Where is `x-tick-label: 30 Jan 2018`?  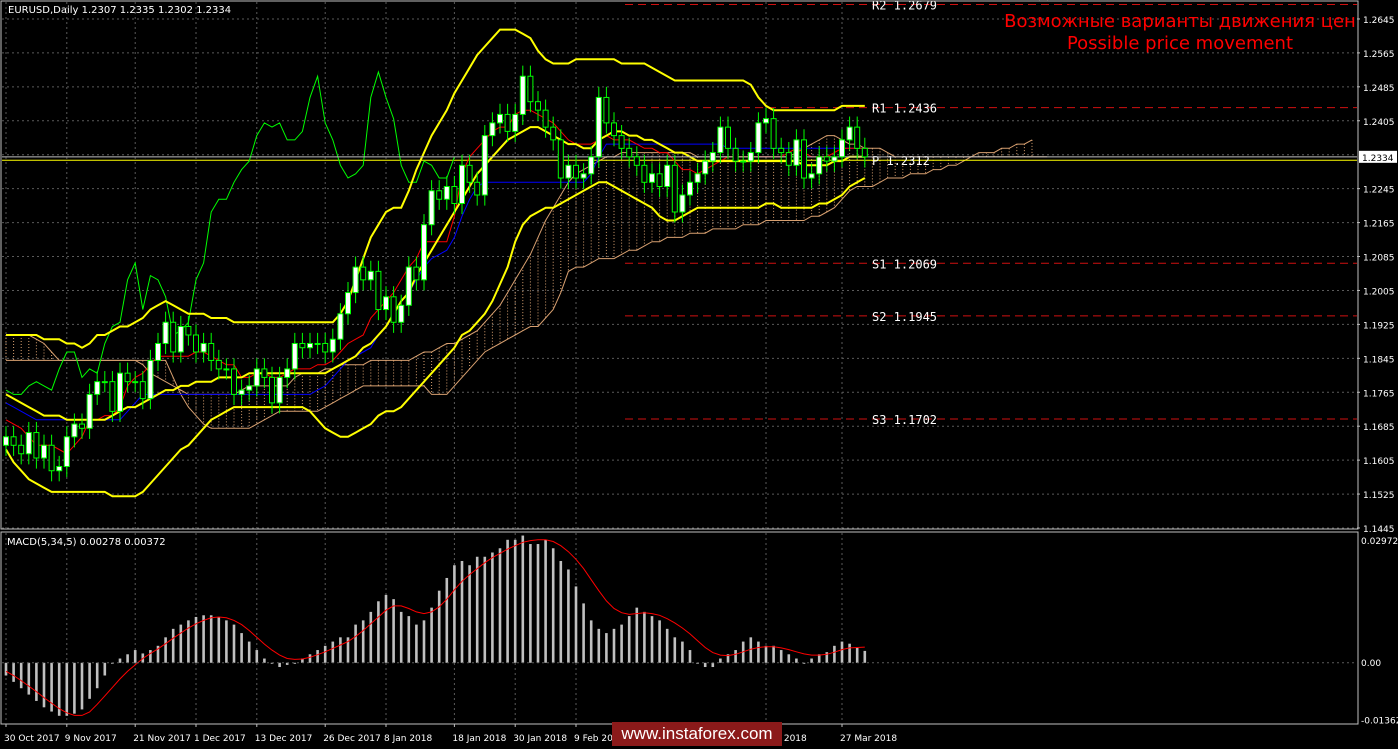
x-tick-label: 30 Jan 2018 is located at coordinates (540, 739).